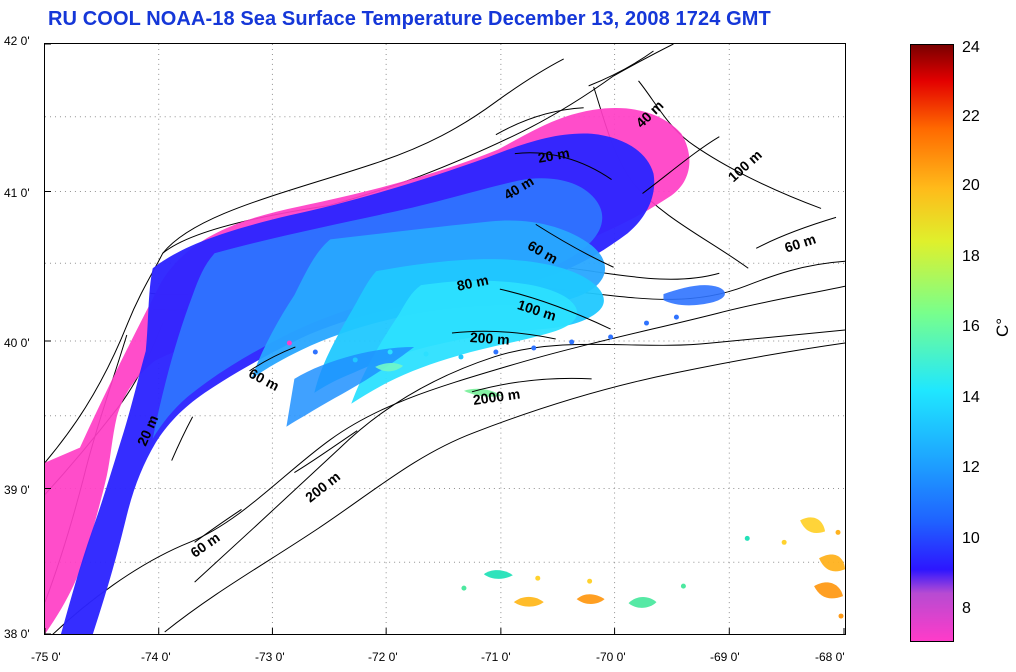  I want to click on x-tick-74: -74 0', so click(156, 657).